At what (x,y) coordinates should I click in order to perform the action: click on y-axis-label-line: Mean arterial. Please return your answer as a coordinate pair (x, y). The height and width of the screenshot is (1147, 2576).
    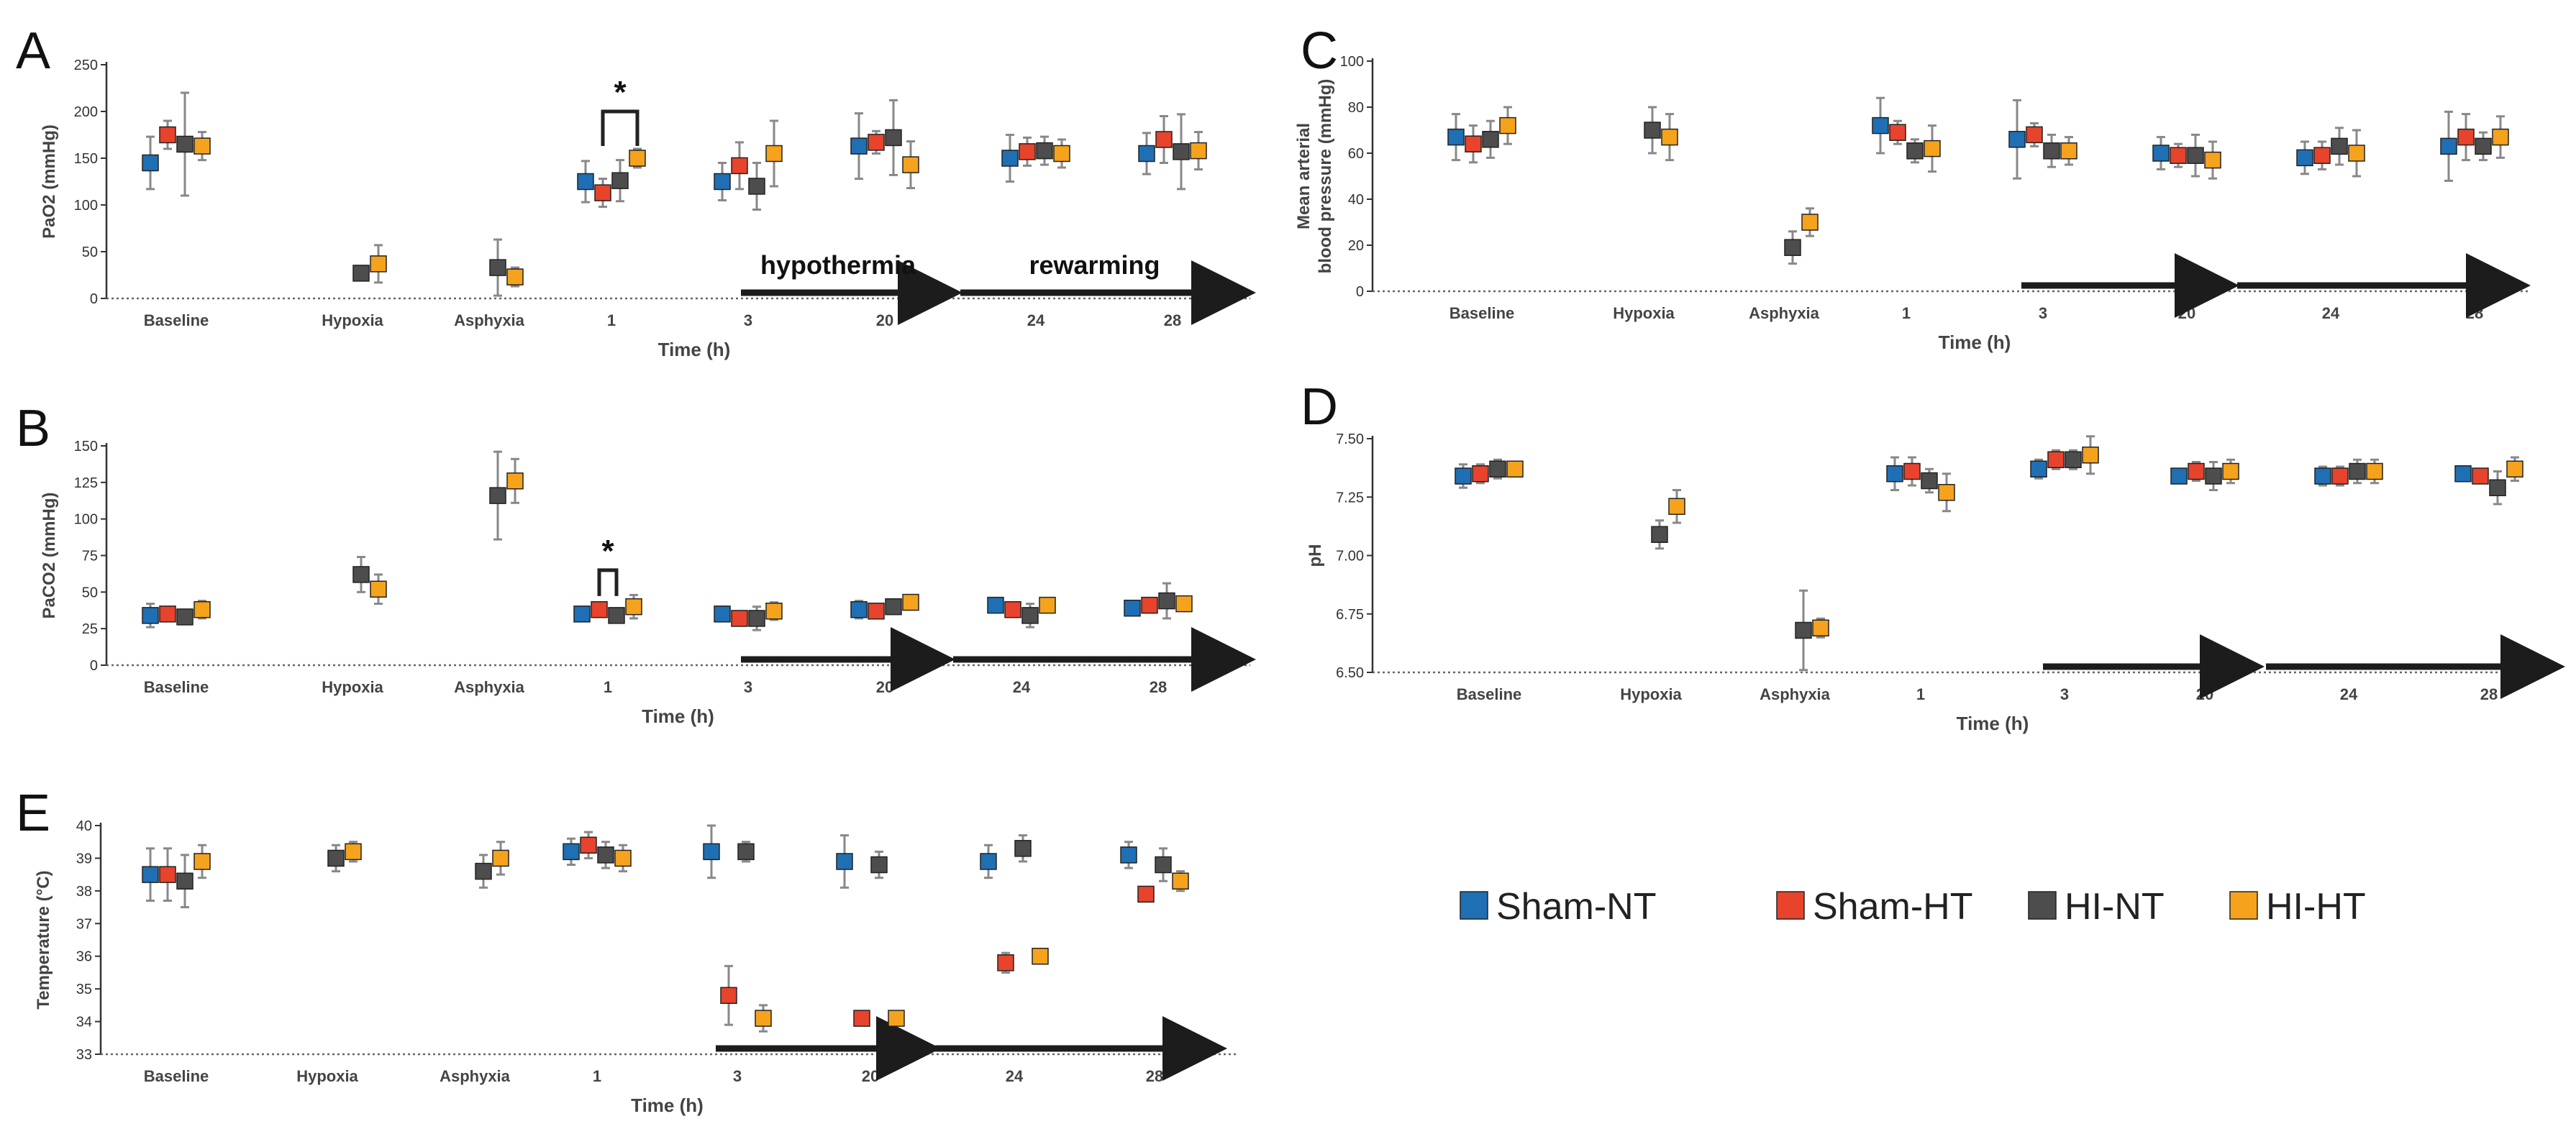
    Looking at the image, I should click on (1304, 176).